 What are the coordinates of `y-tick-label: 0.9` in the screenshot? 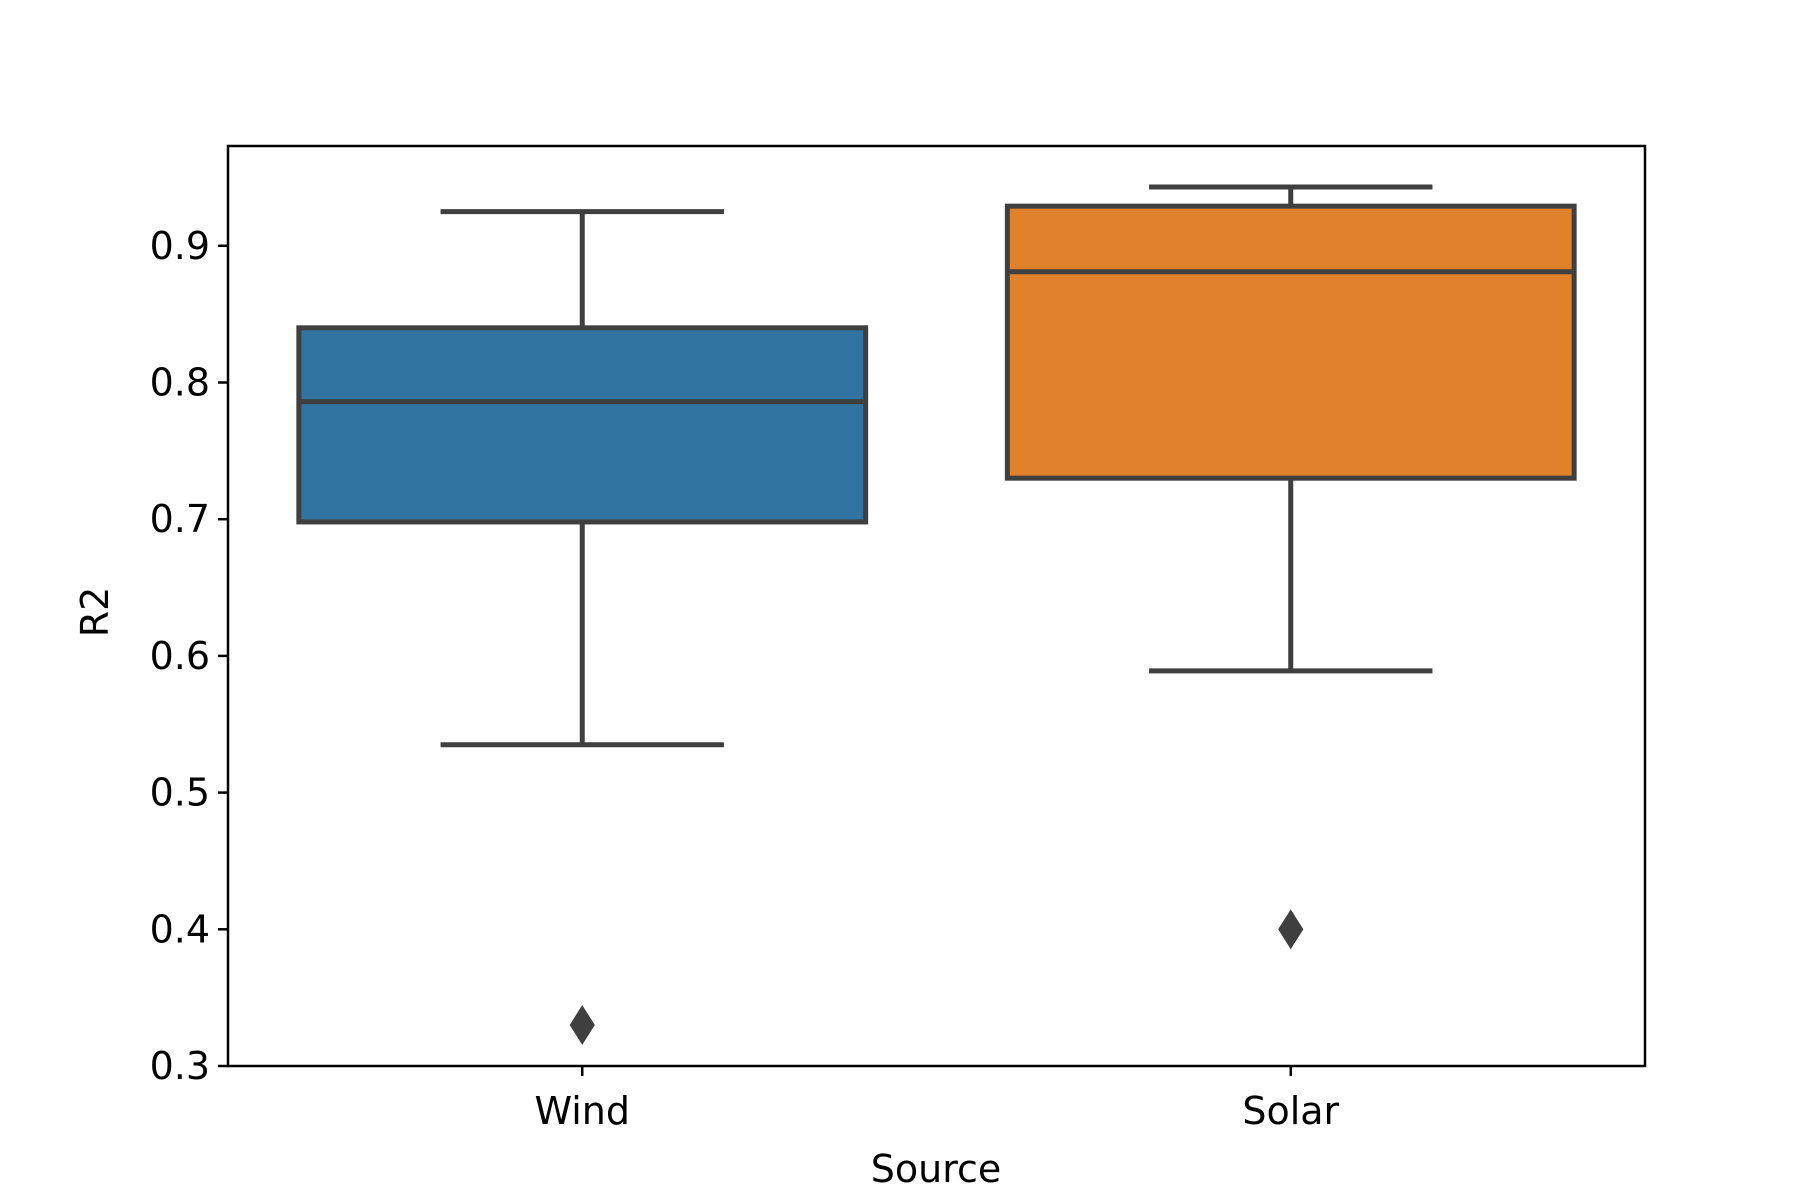 It's located at (180, 246).